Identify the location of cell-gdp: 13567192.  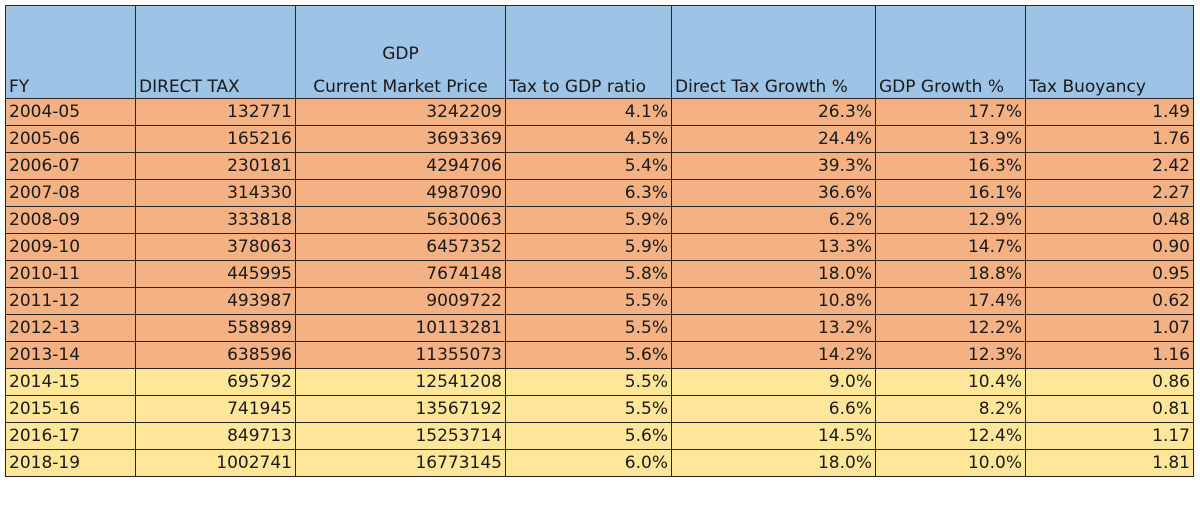
(400, 409).